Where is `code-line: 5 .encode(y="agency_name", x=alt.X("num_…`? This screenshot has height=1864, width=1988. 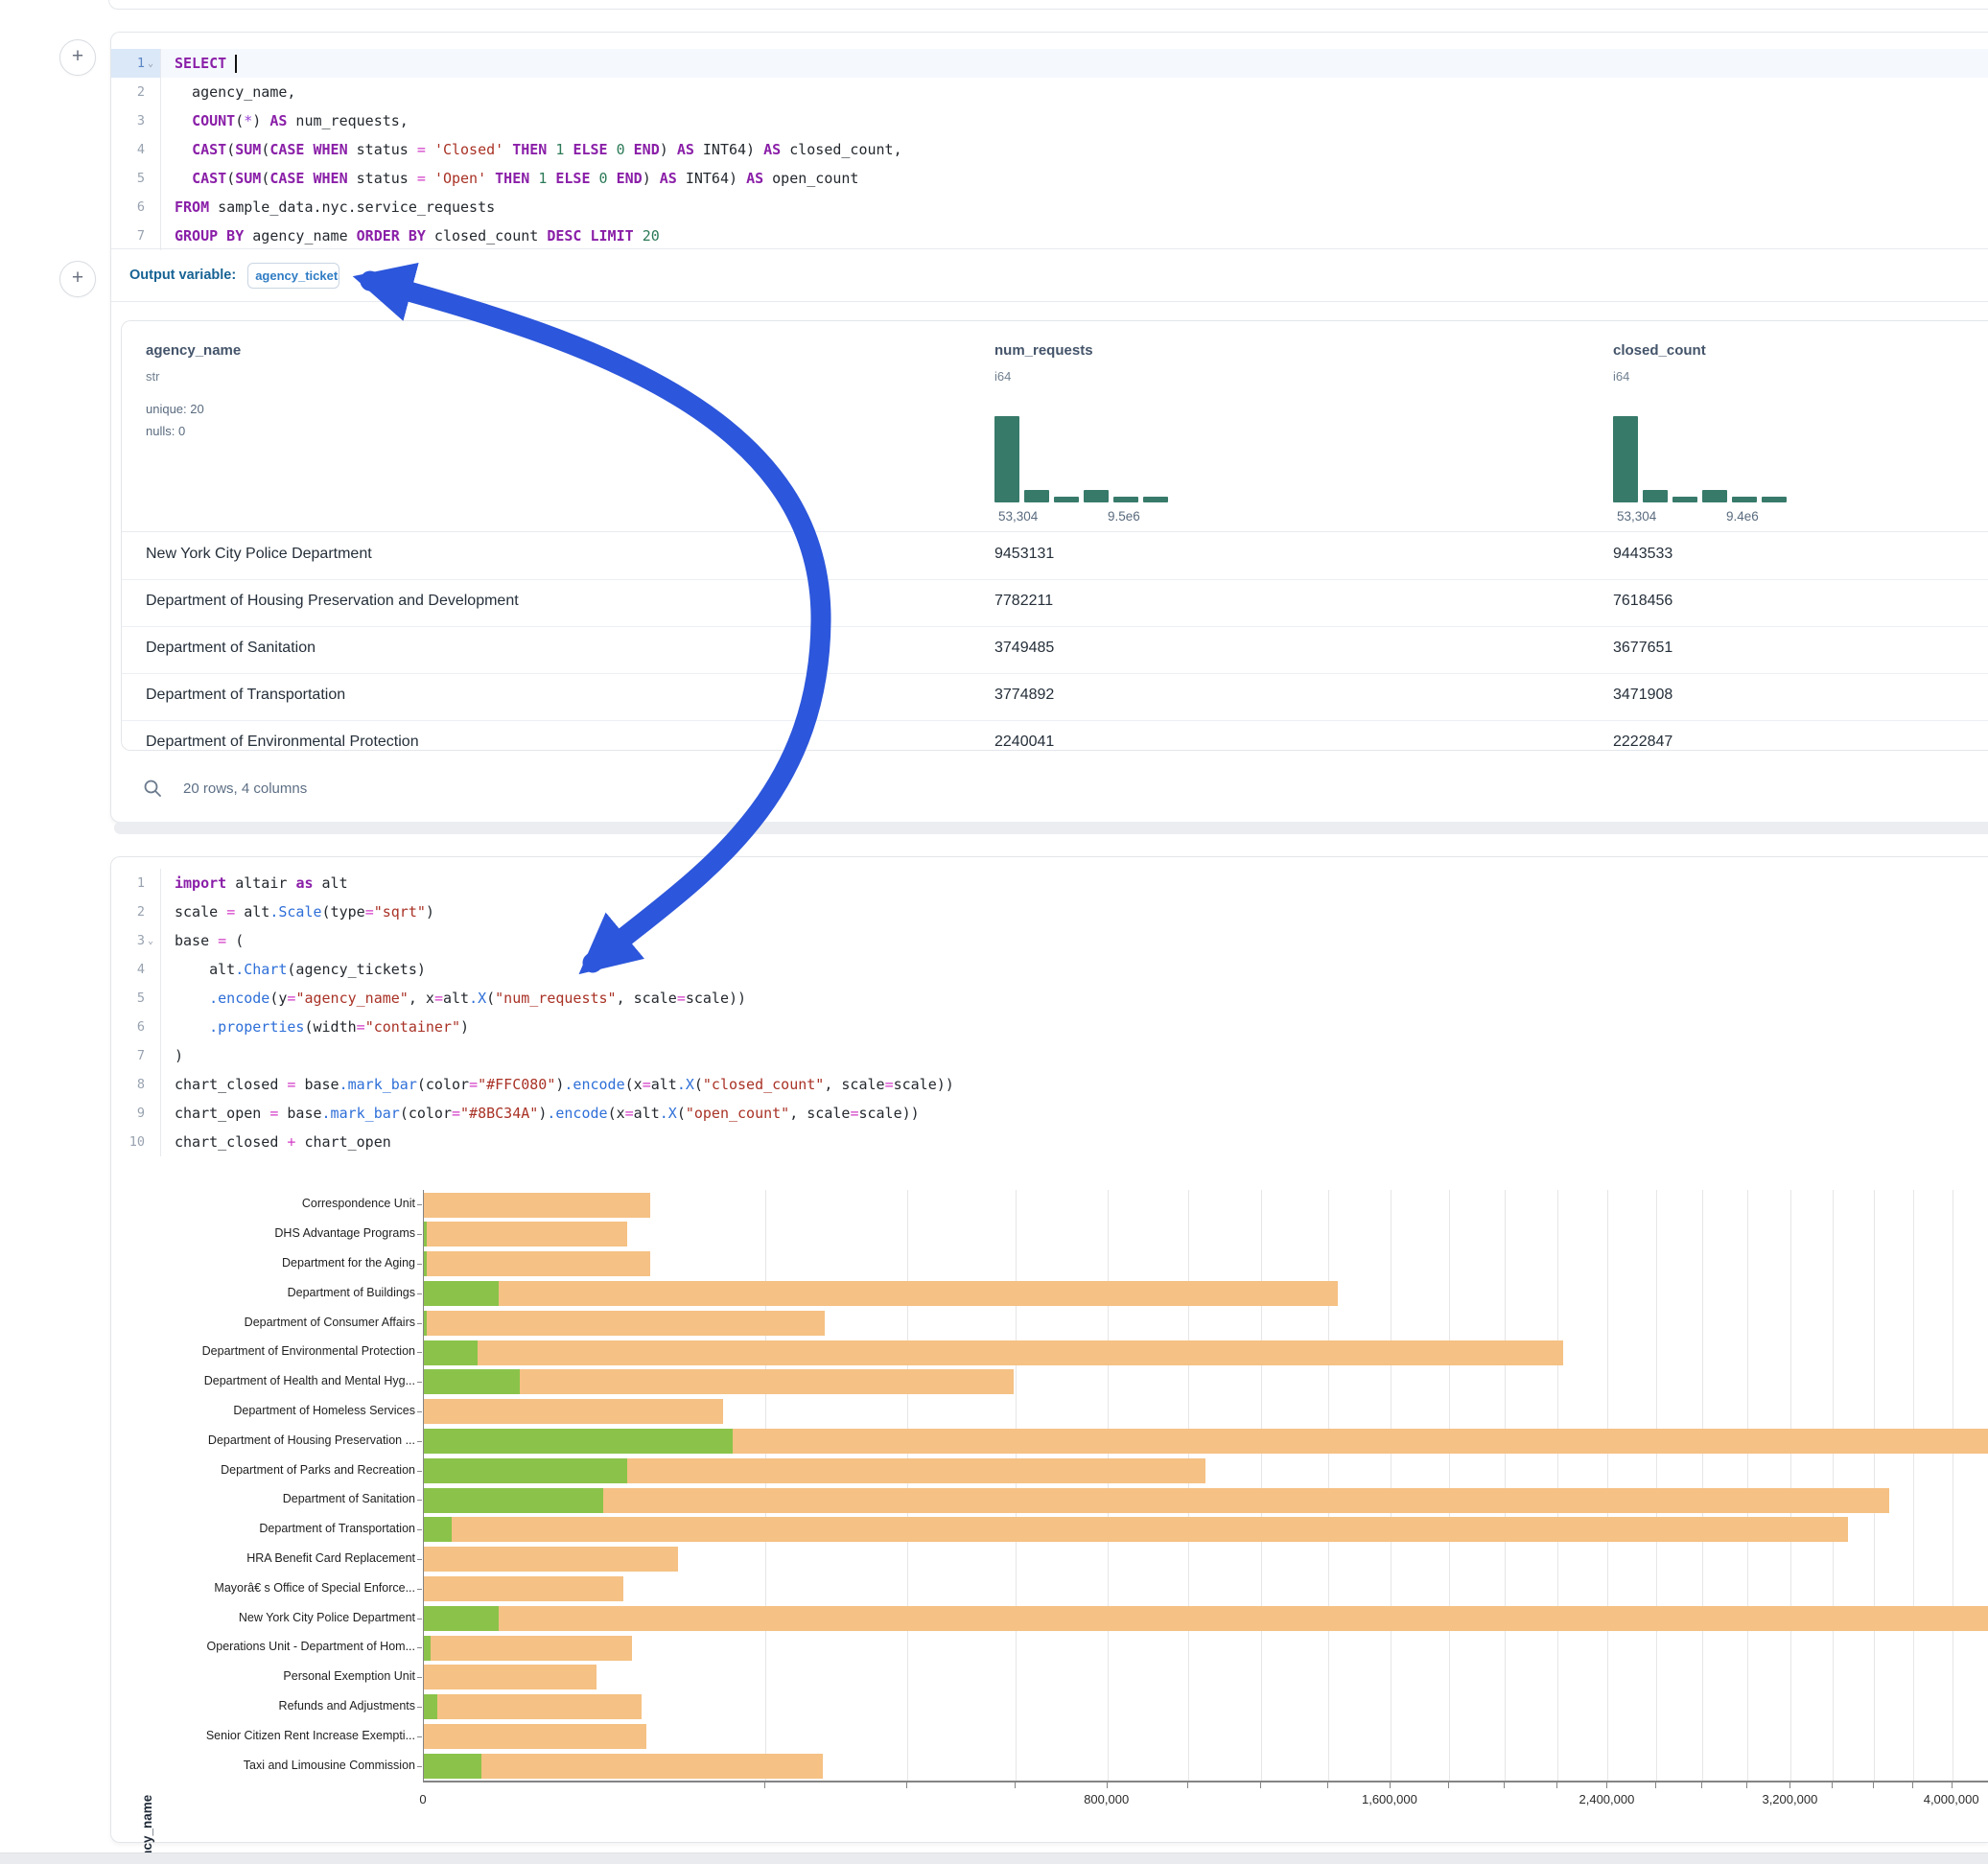
code-line: 5 .encode(y="agency_name", x=alt.X("num_… is located at coordinates (1049, 998).